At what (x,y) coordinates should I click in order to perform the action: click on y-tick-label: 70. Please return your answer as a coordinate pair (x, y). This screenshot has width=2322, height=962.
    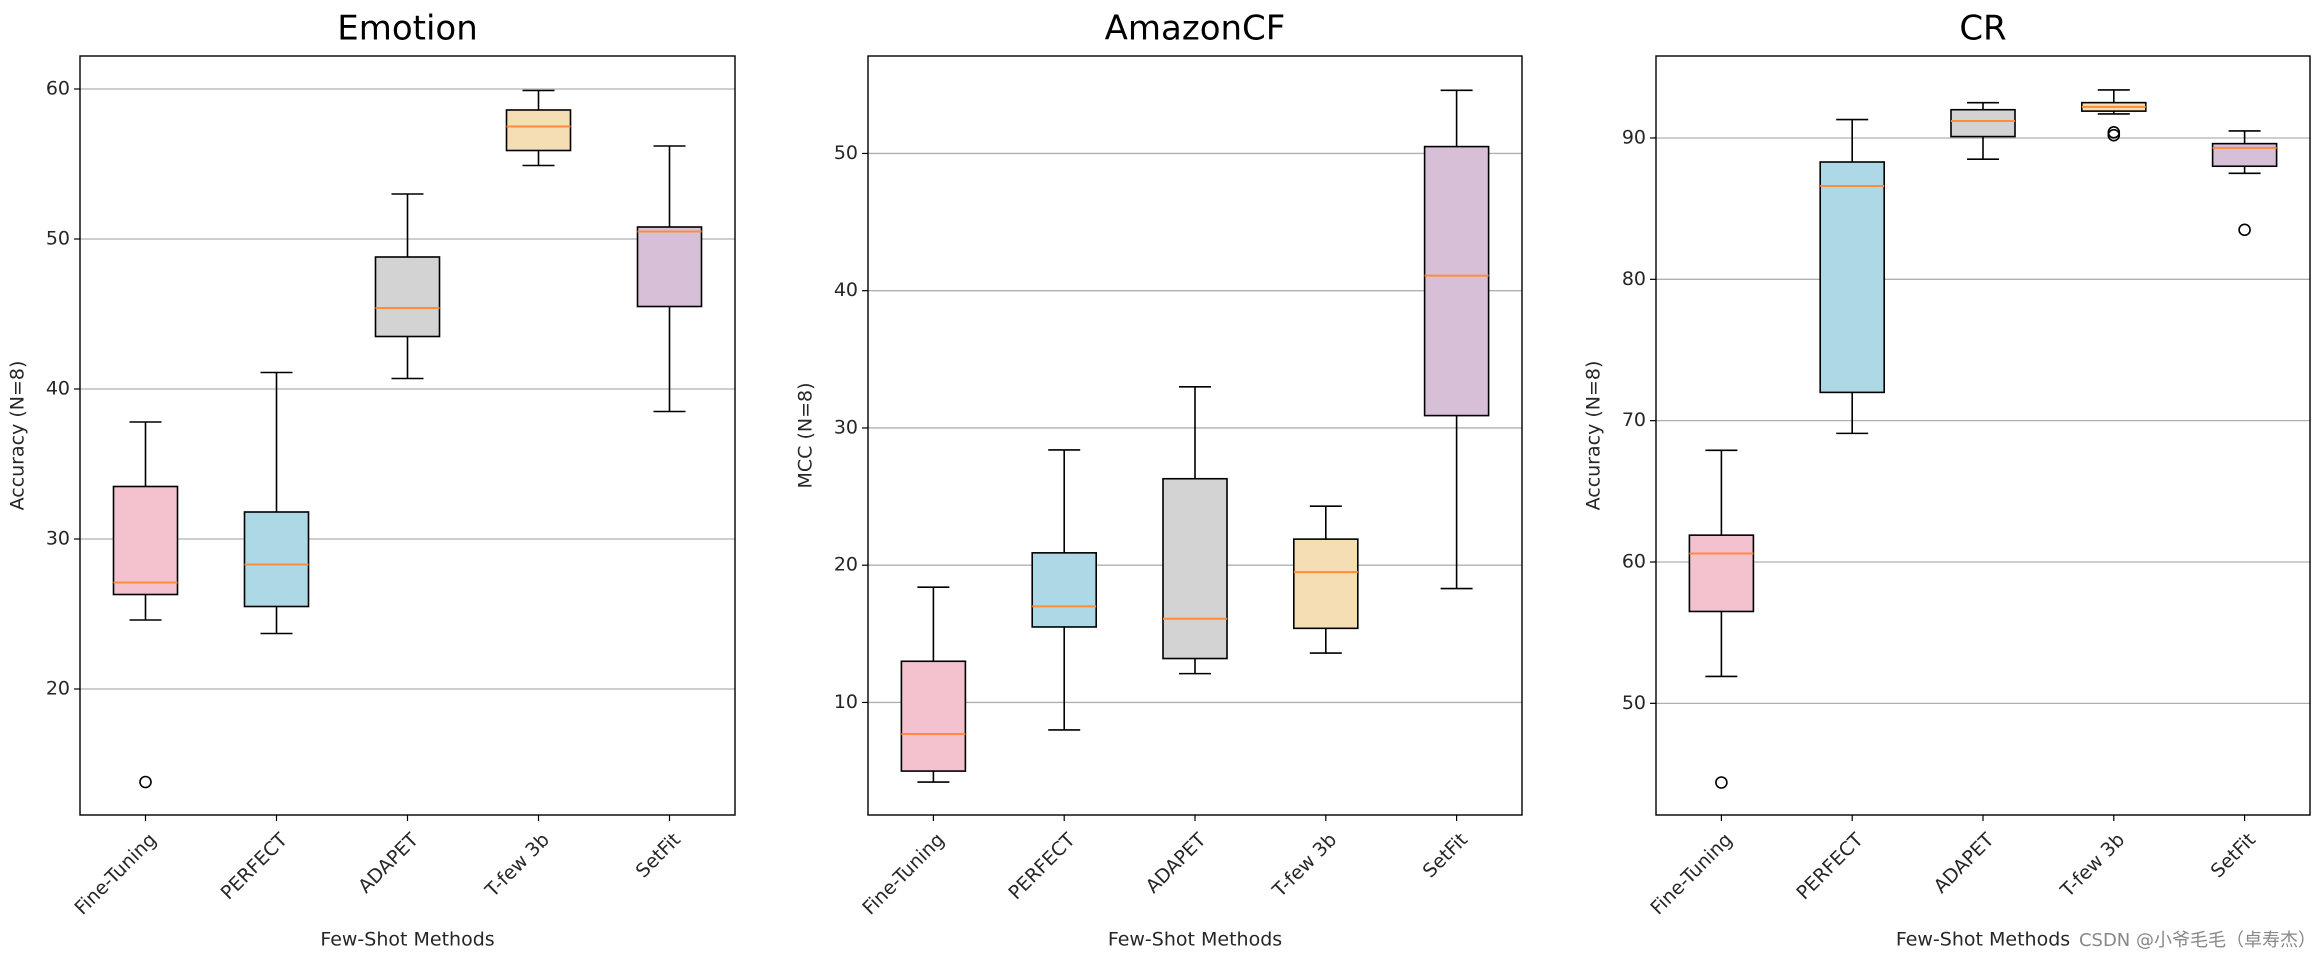
    Looking at the image, I should click on (1634, 420).